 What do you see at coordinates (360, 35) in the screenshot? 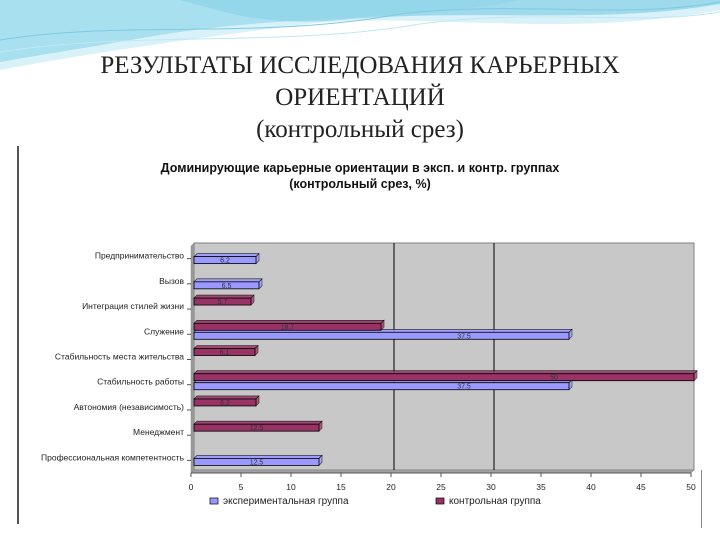
I see `decorative-wave` at bounding box center [360, 35].